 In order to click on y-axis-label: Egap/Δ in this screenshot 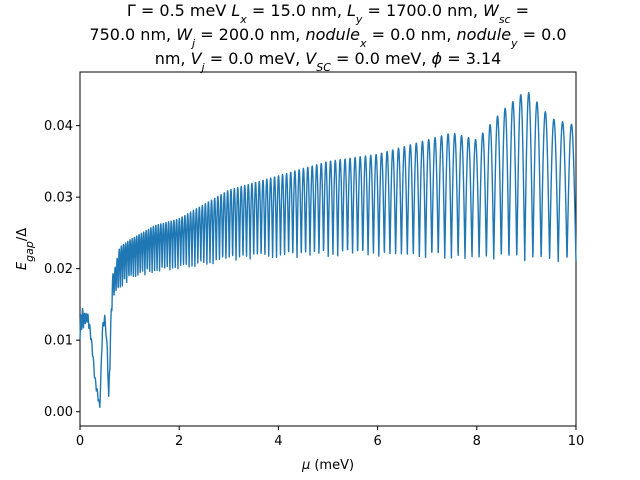, I will do `click(25, 249)`.